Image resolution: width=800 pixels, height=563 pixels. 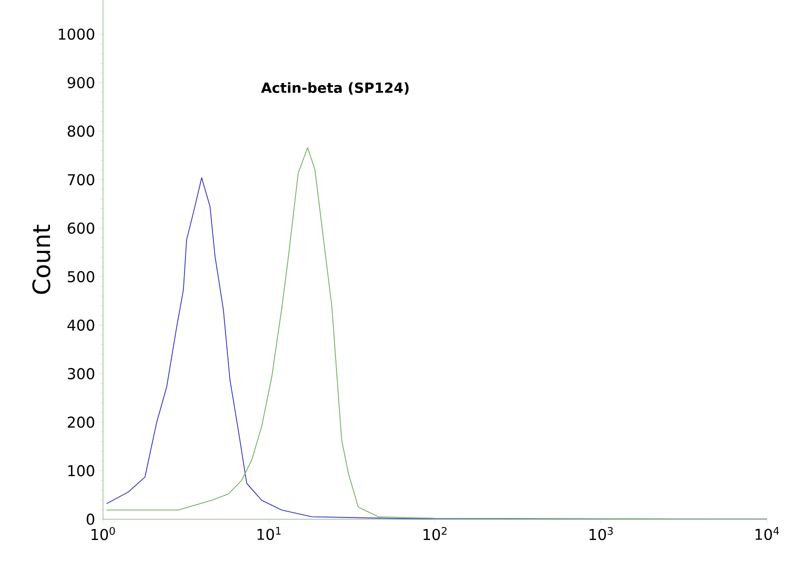 What do you see at coordinates (76, 34) in the screenshot?
I see `y-tick-label: 1000` at bounding box center [76, 34].